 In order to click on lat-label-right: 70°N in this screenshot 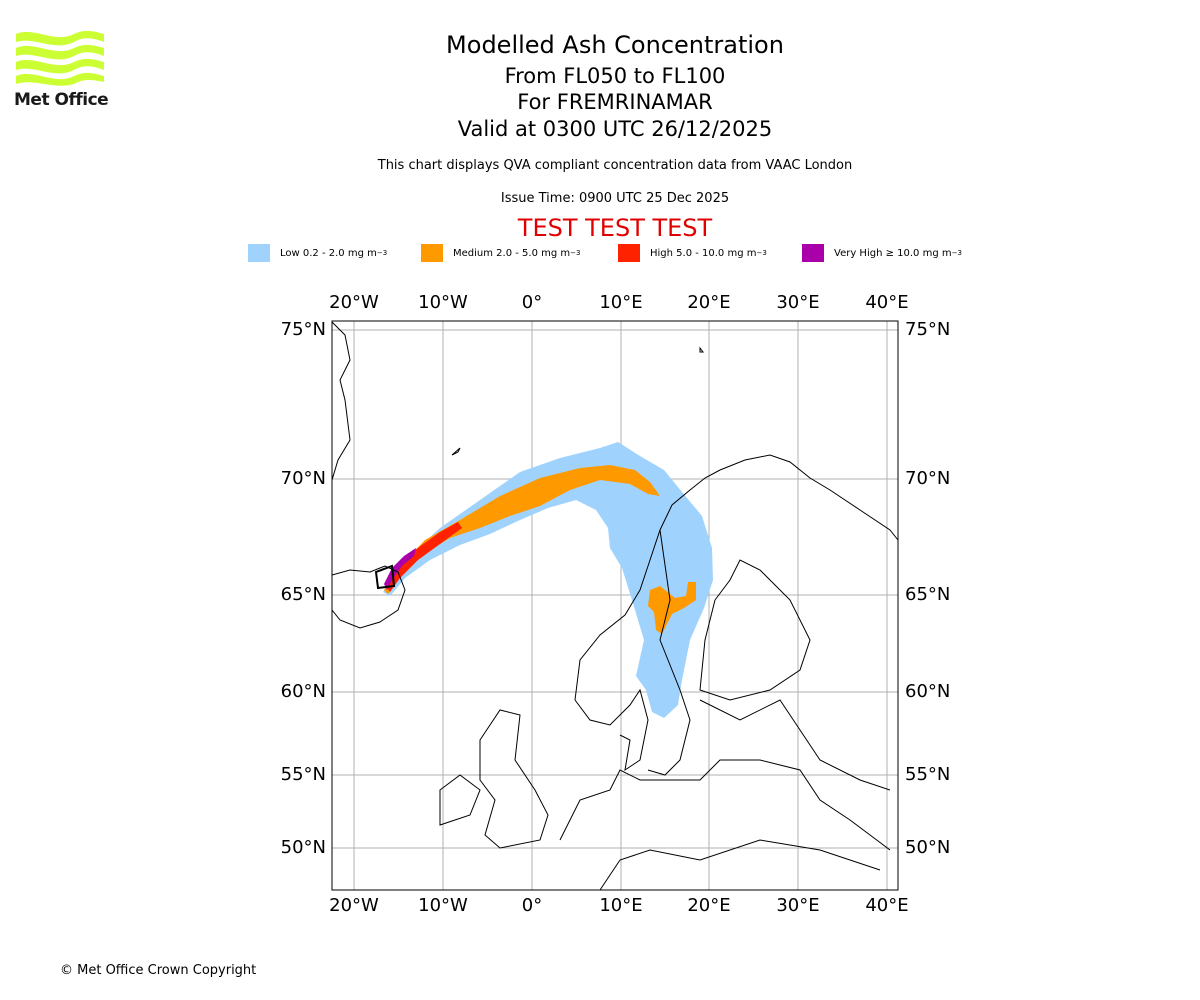, I will do `click(928, 478)`.